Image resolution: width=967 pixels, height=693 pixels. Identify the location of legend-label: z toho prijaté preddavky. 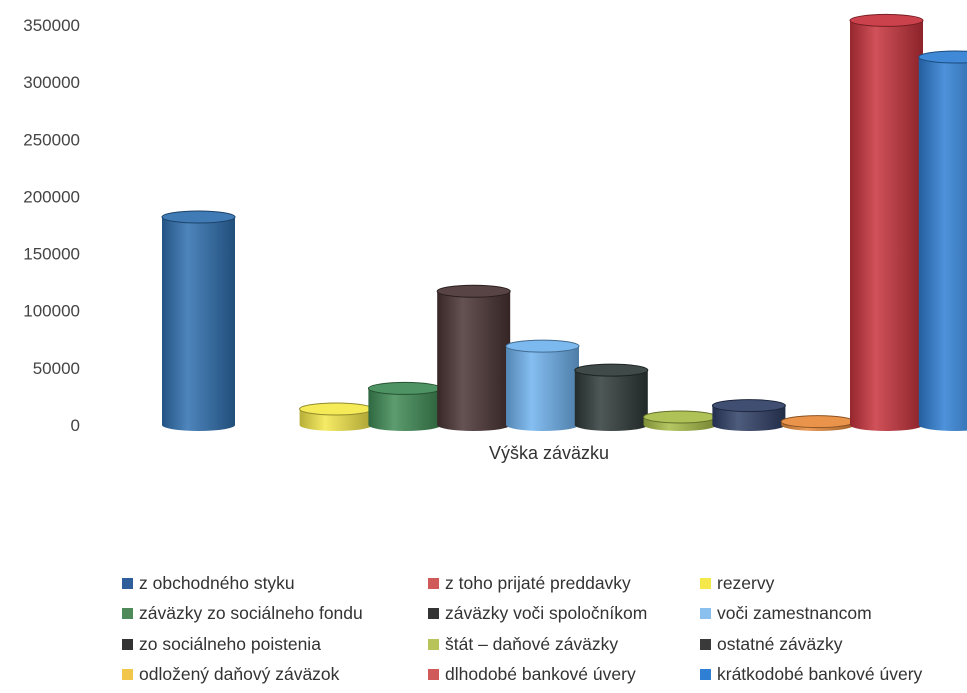
(538, 582).